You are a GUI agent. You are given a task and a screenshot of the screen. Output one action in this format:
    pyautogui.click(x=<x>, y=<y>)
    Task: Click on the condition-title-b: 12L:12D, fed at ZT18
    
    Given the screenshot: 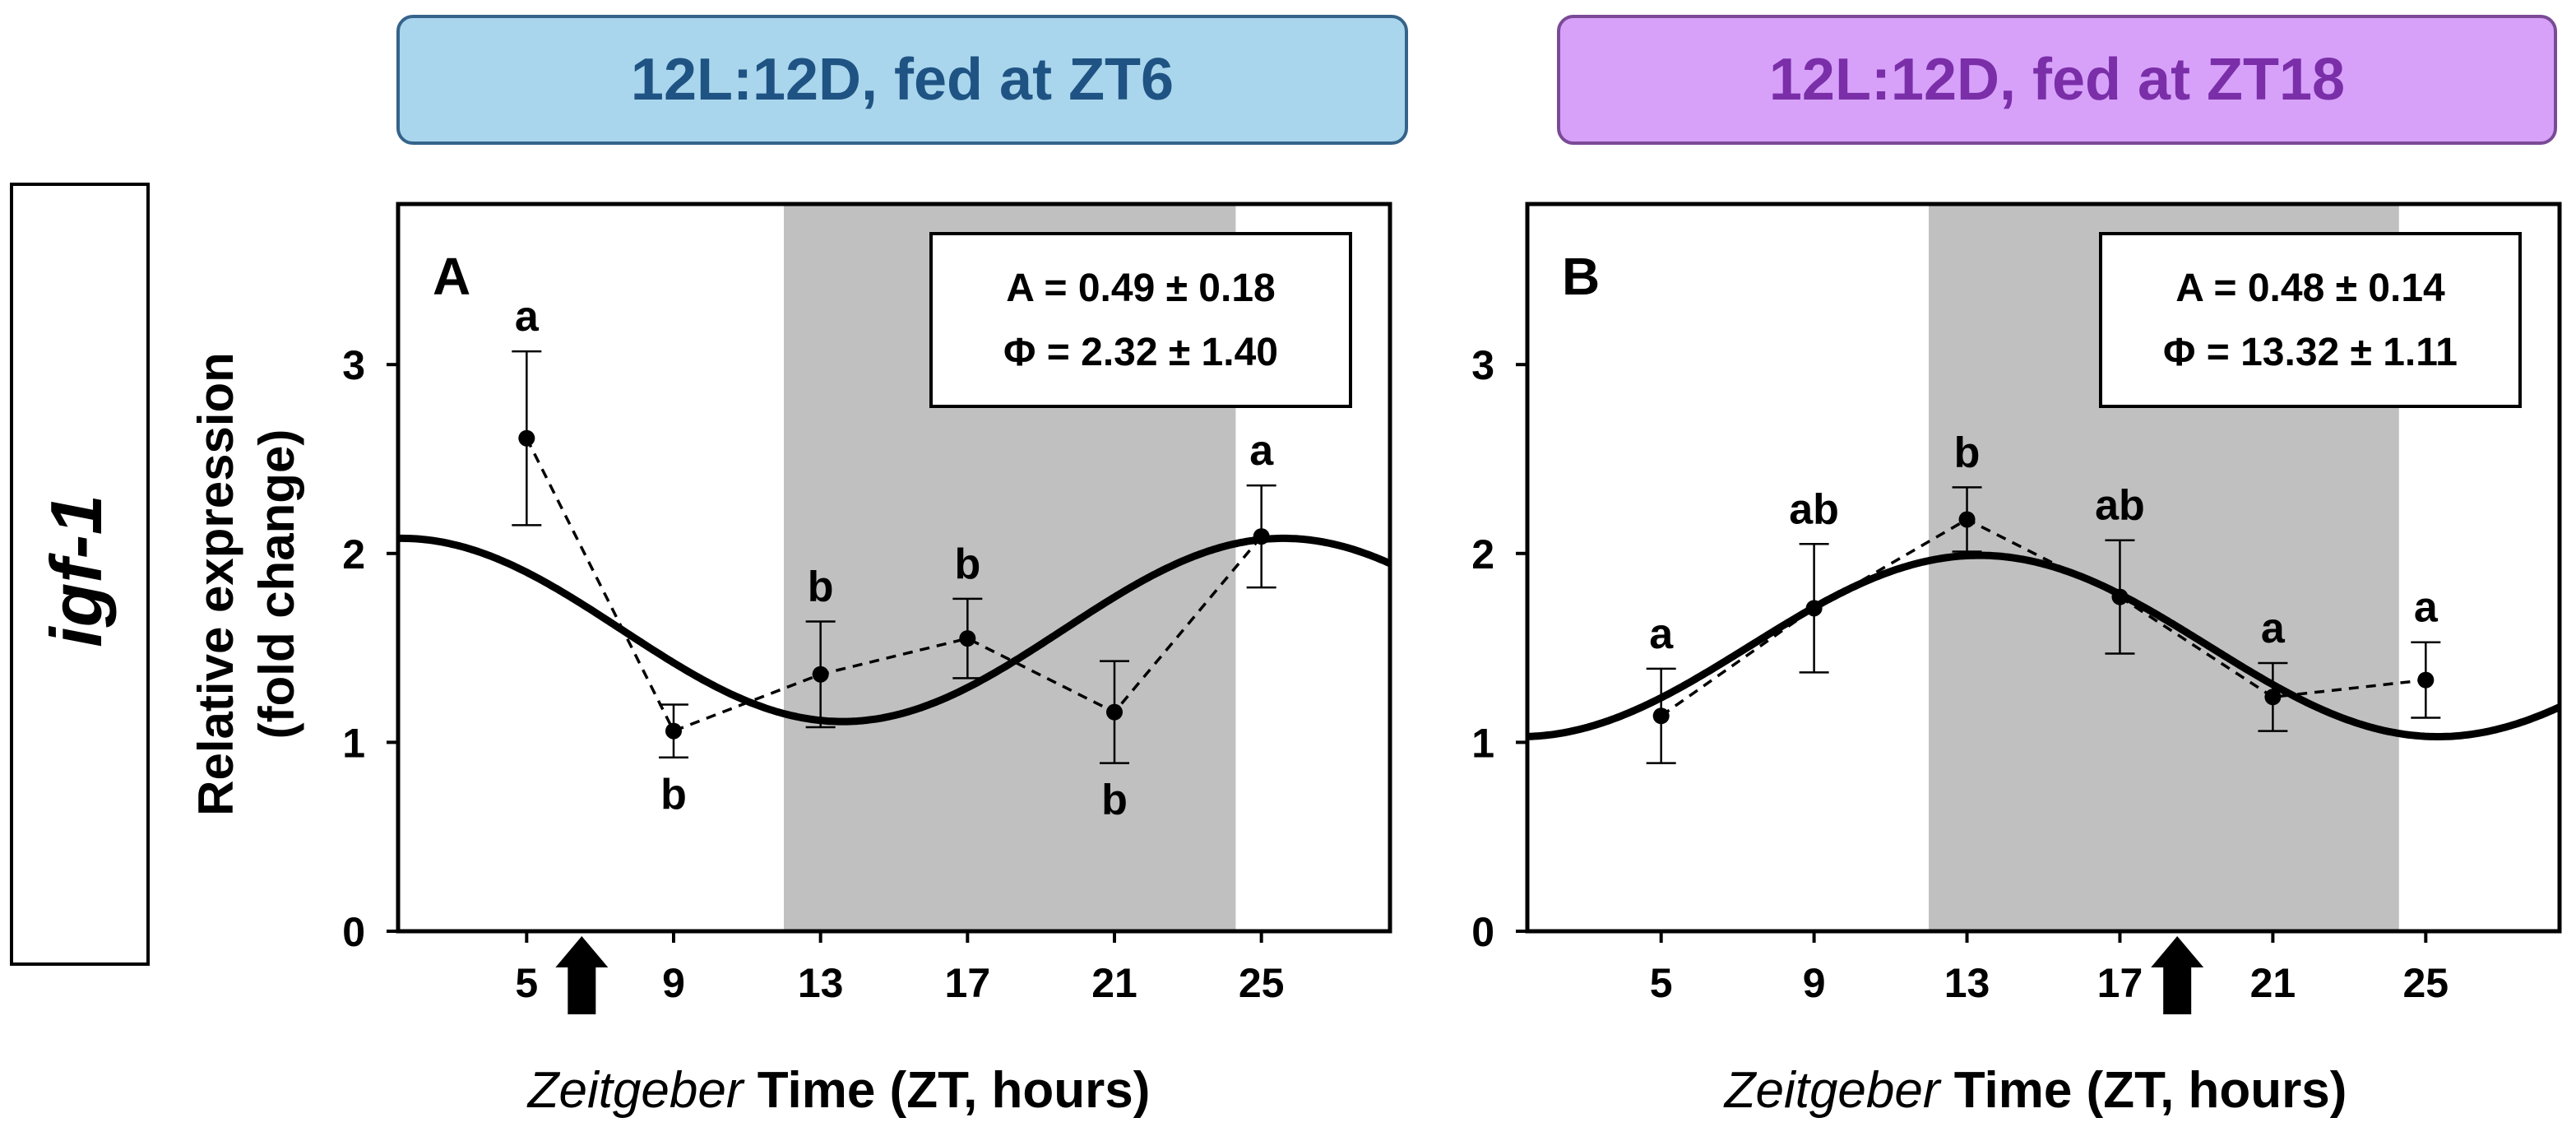 What is the action you would take?
    pyautogui.click(x=2057, y=80)
    